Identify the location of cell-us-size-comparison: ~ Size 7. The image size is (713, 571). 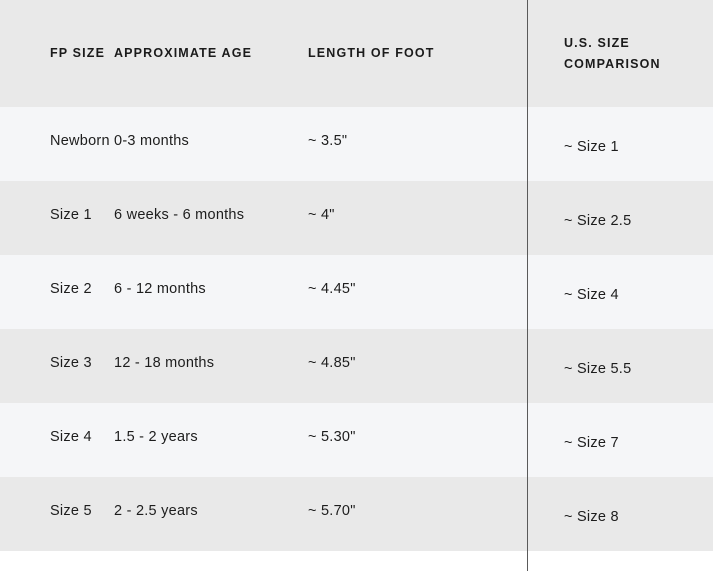
(591, 443).